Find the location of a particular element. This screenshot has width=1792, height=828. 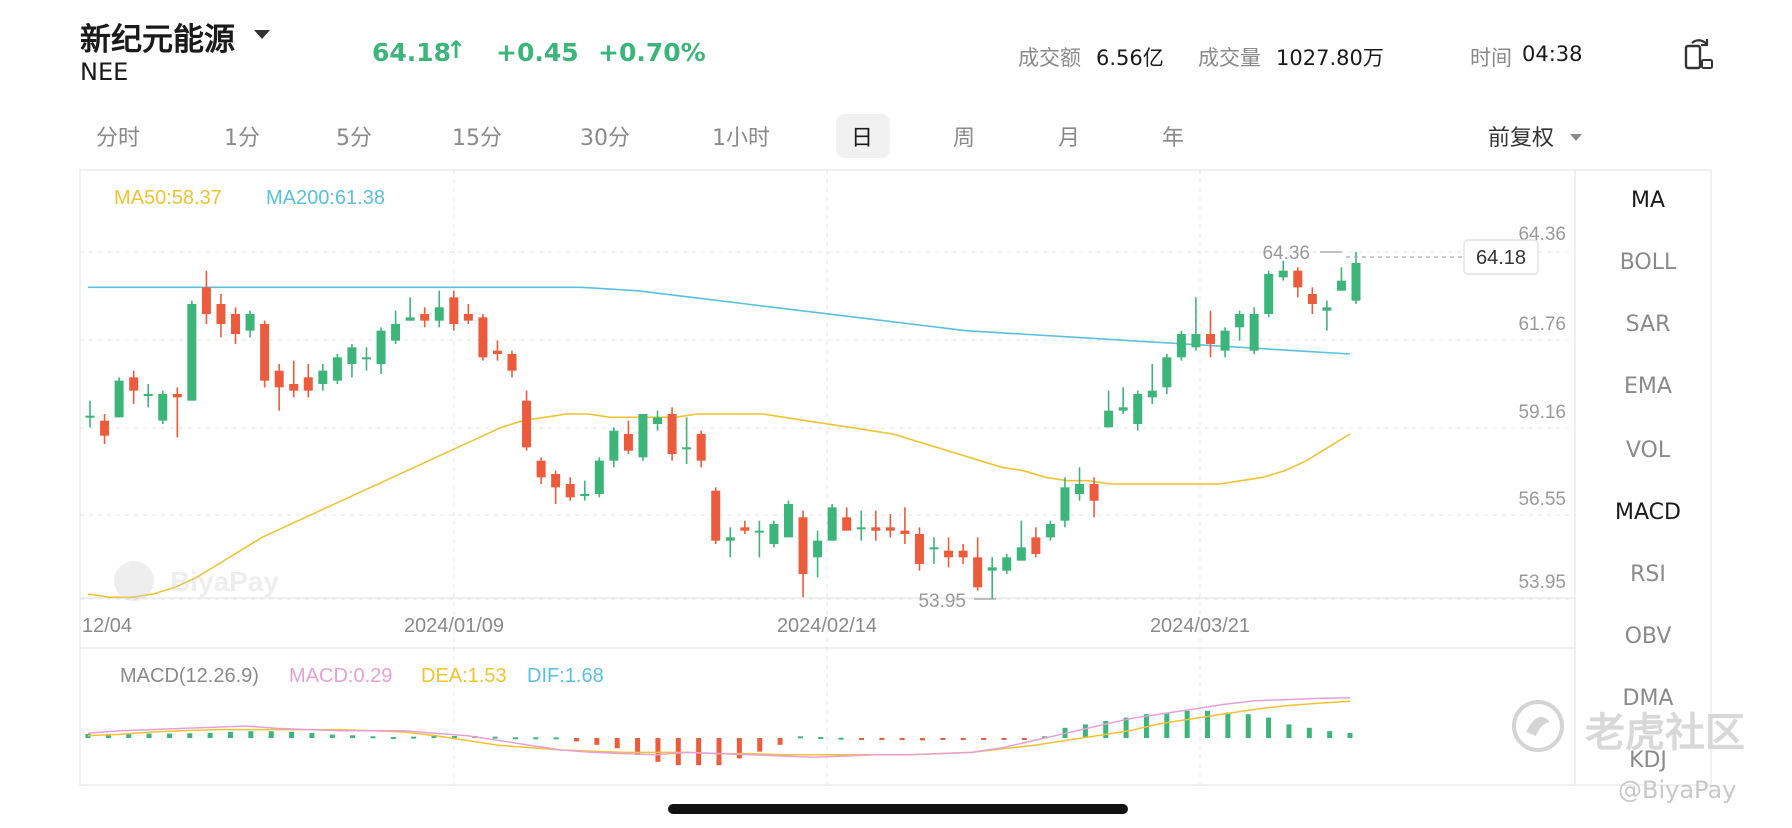

tab-30min: 30分 is located at coordinates (605, 138).